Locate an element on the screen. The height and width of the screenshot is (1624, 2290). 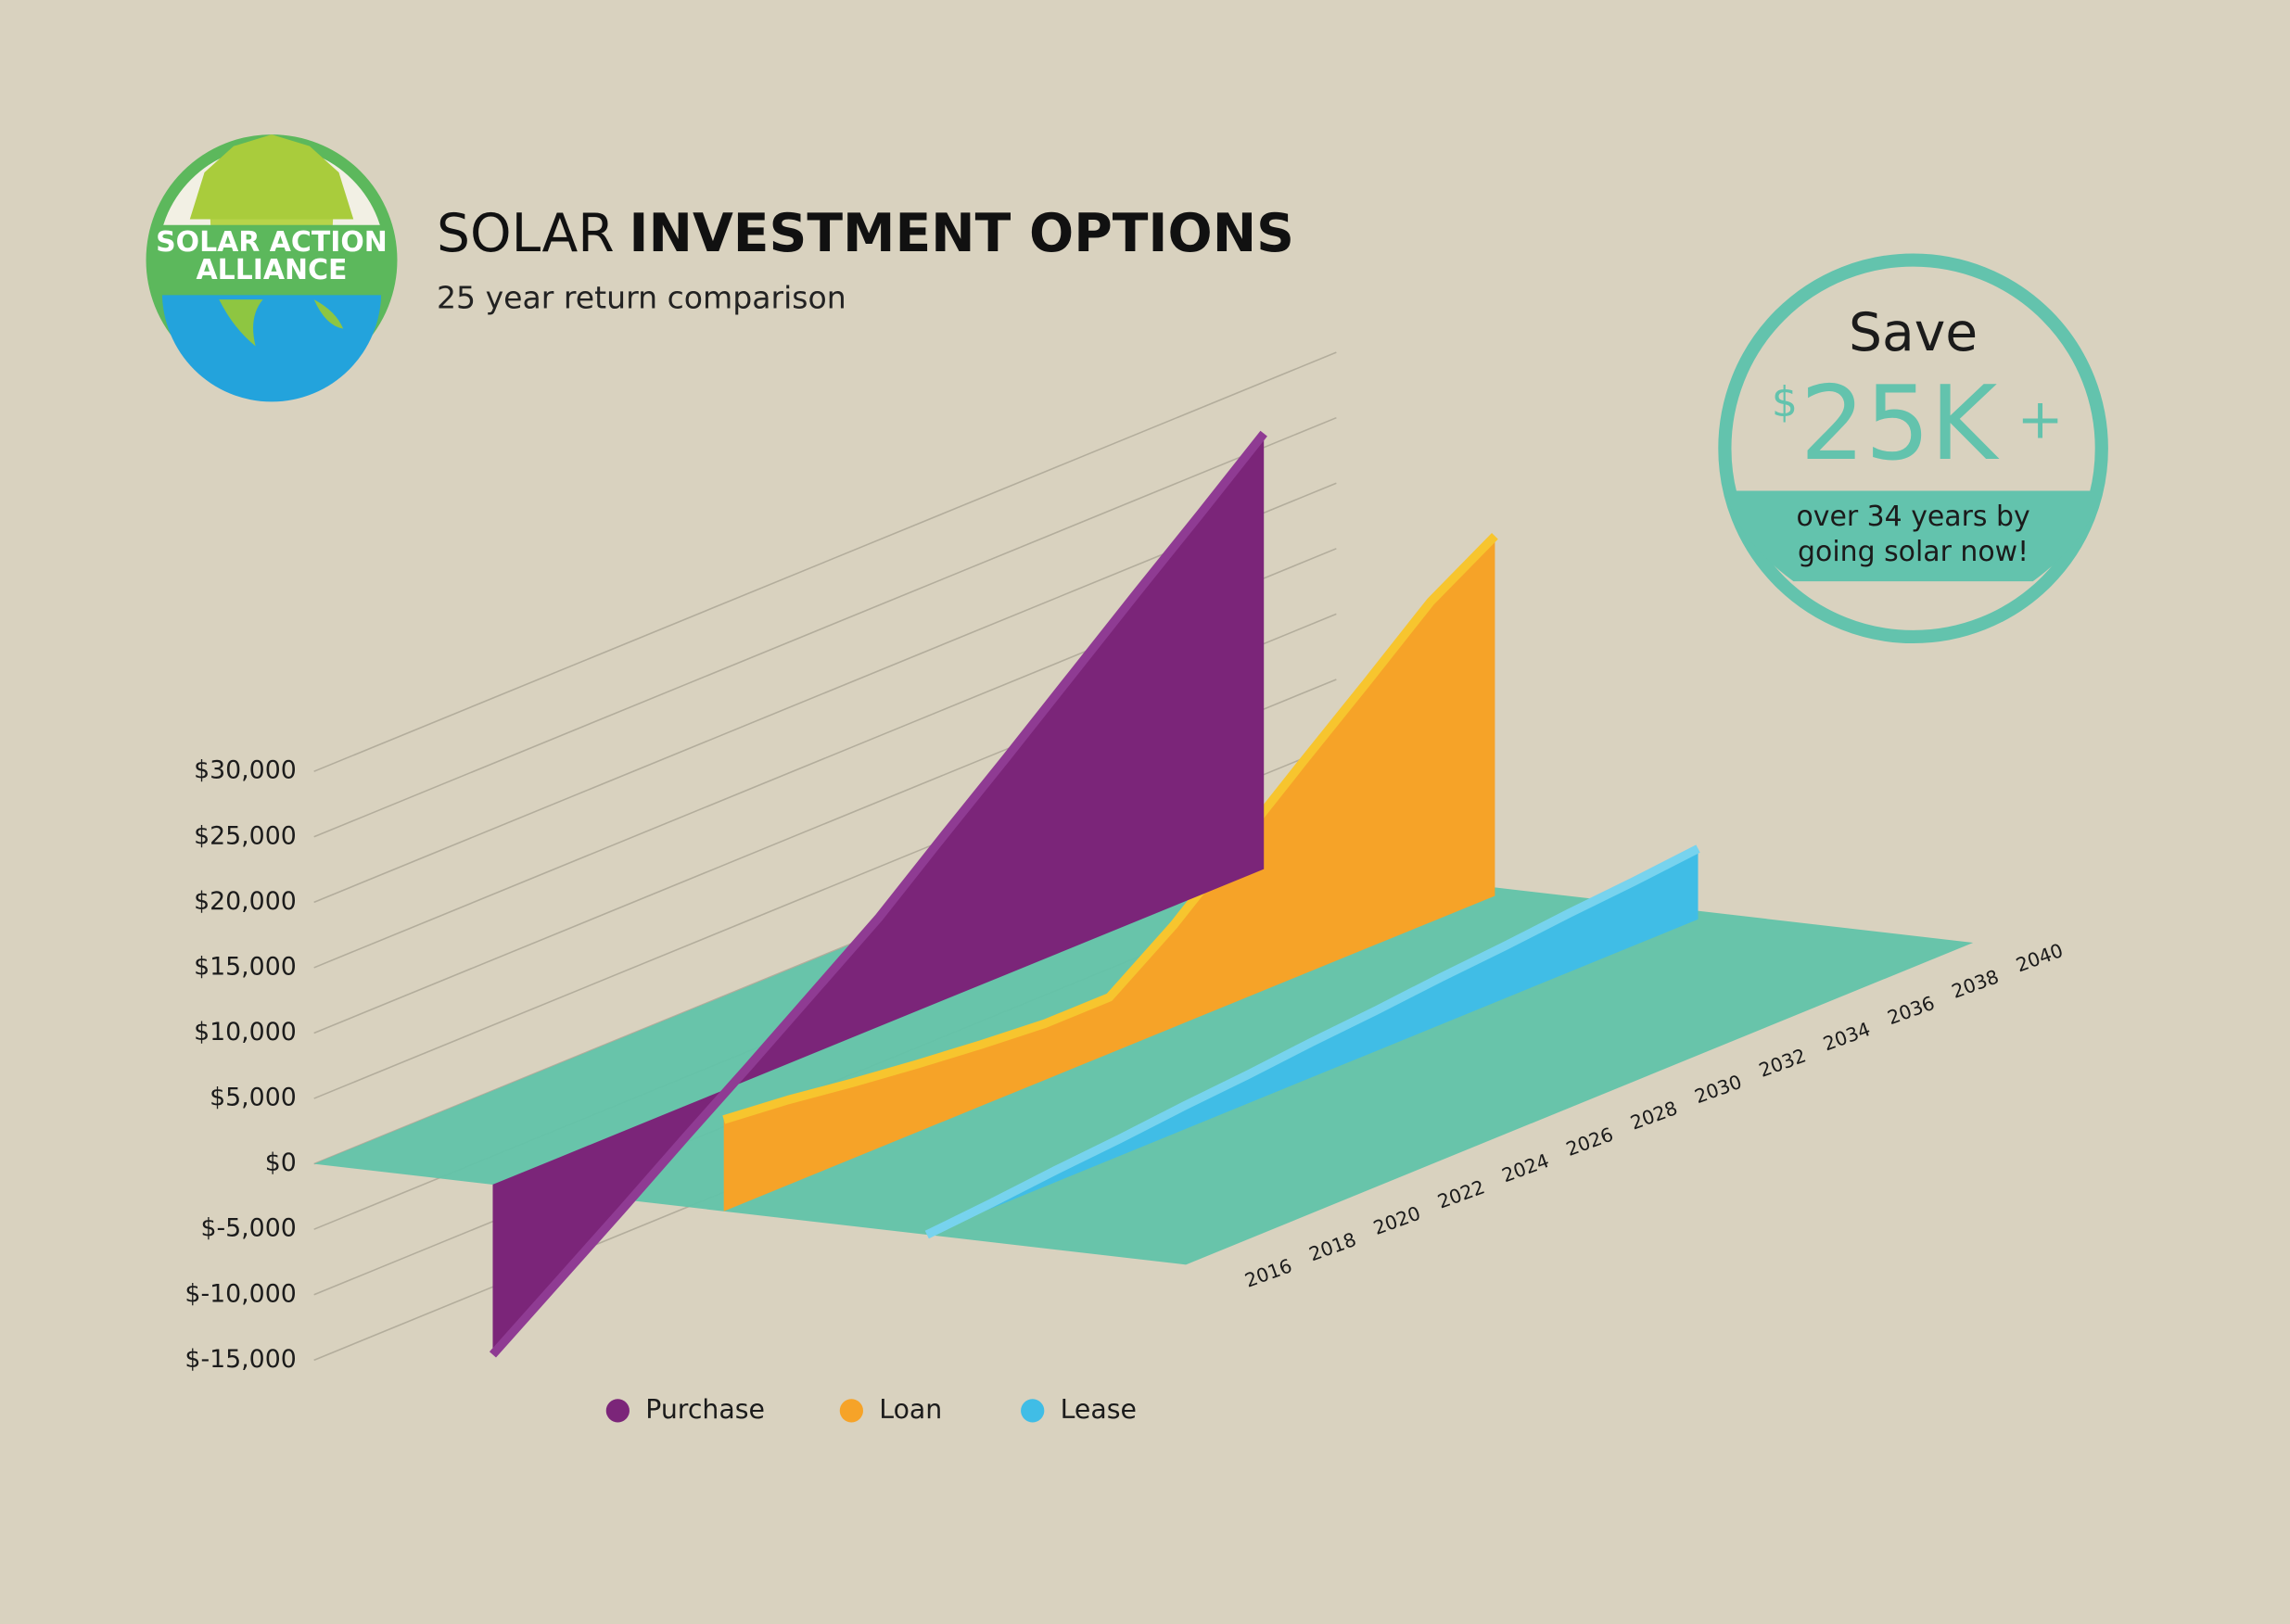
badge-band is located at coordinates (1913, 536).